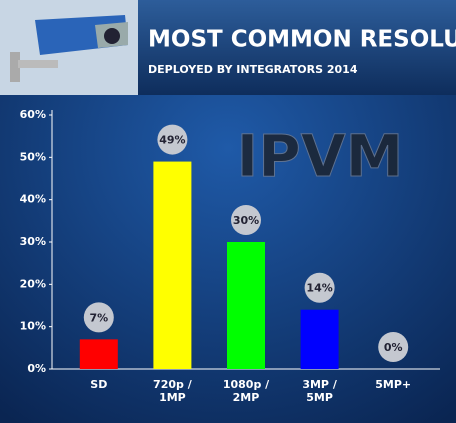 Image resolution: width=456 pixels, height=423 pixels. I want to click on y-tick-label: 20%, so click(33, 283).